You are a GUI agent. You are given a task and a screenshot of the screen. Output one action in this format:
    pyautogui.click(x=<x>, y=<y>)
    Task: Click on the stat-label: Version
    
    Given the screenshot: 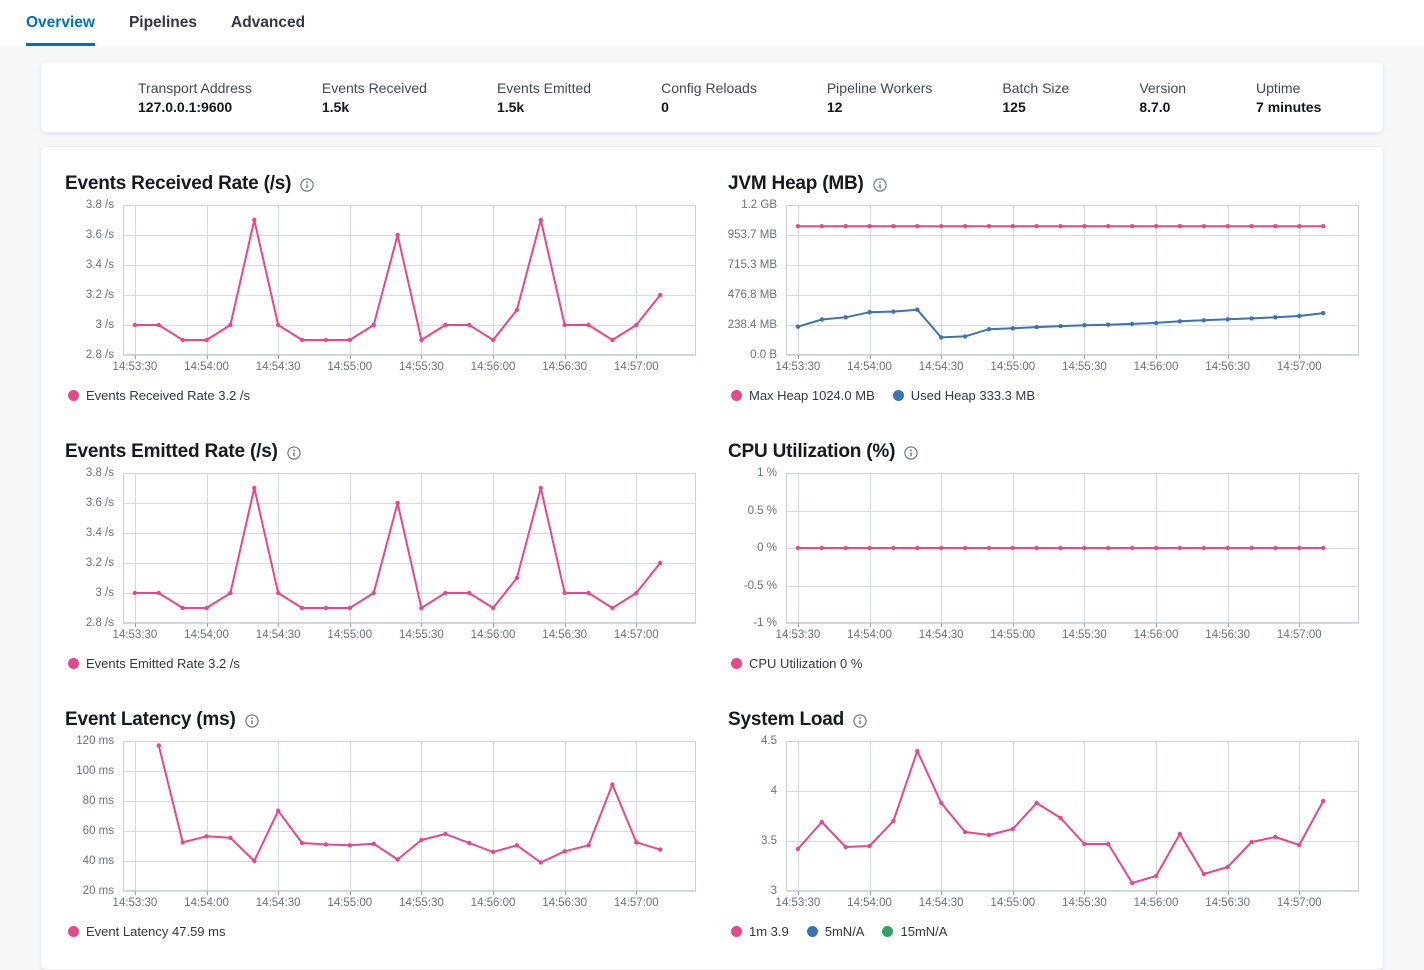 What is the action you would take?
    pyautogui.click(x=1163, y=87)
    